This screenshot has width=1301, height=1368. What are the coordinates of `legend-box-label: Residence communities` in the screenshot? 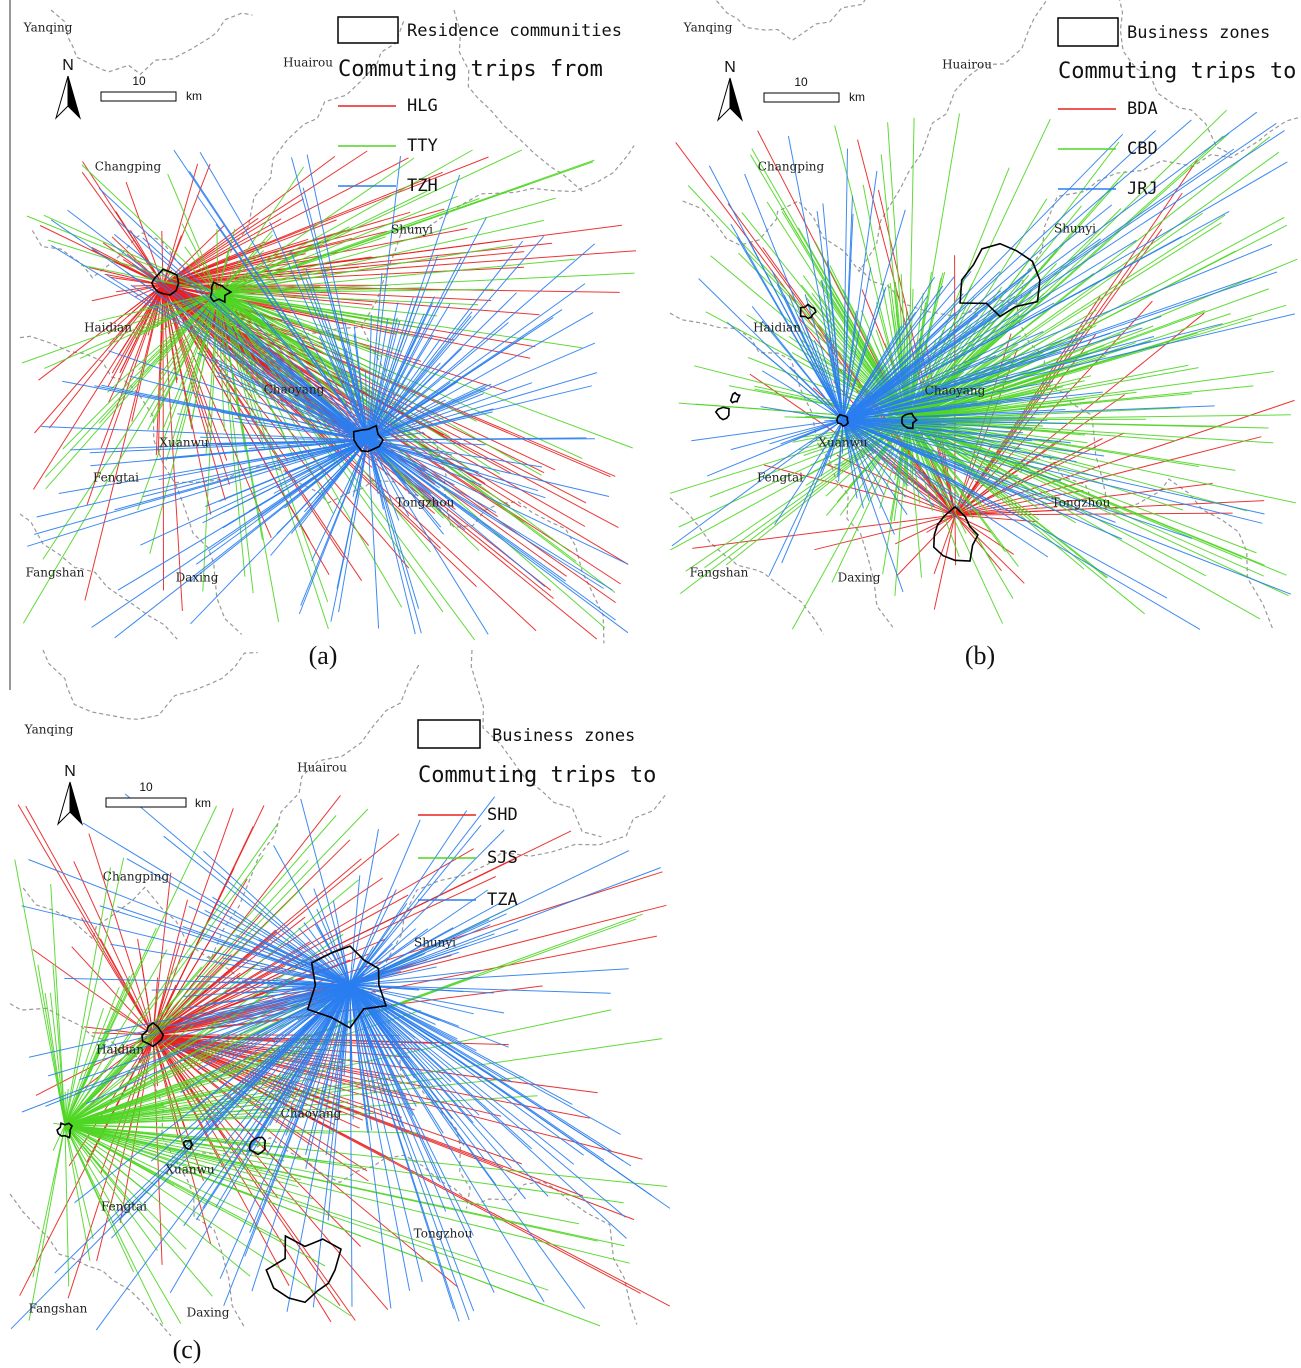 It's located at (514, 31).